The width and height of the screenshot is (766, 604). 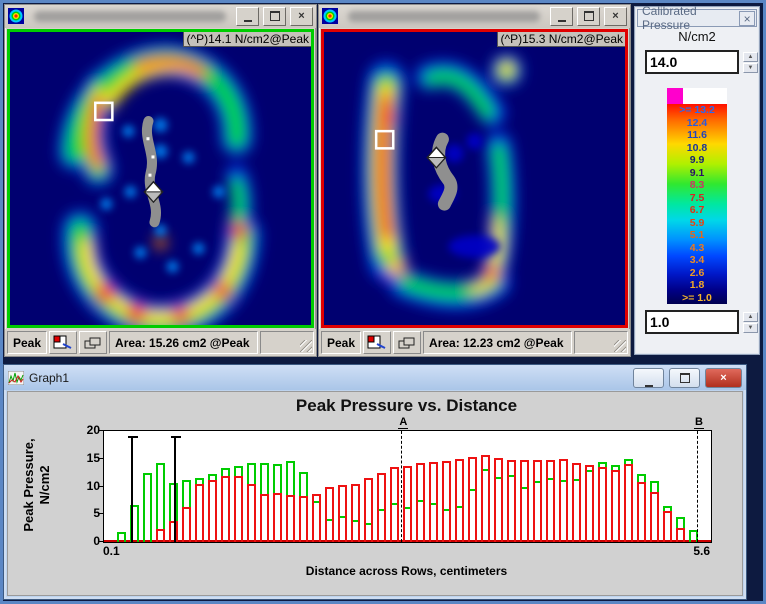 What do you see at coordinates (675, 96) in the screenshot?
I see `saturation-color-chip` at bounding box center [675, 96].